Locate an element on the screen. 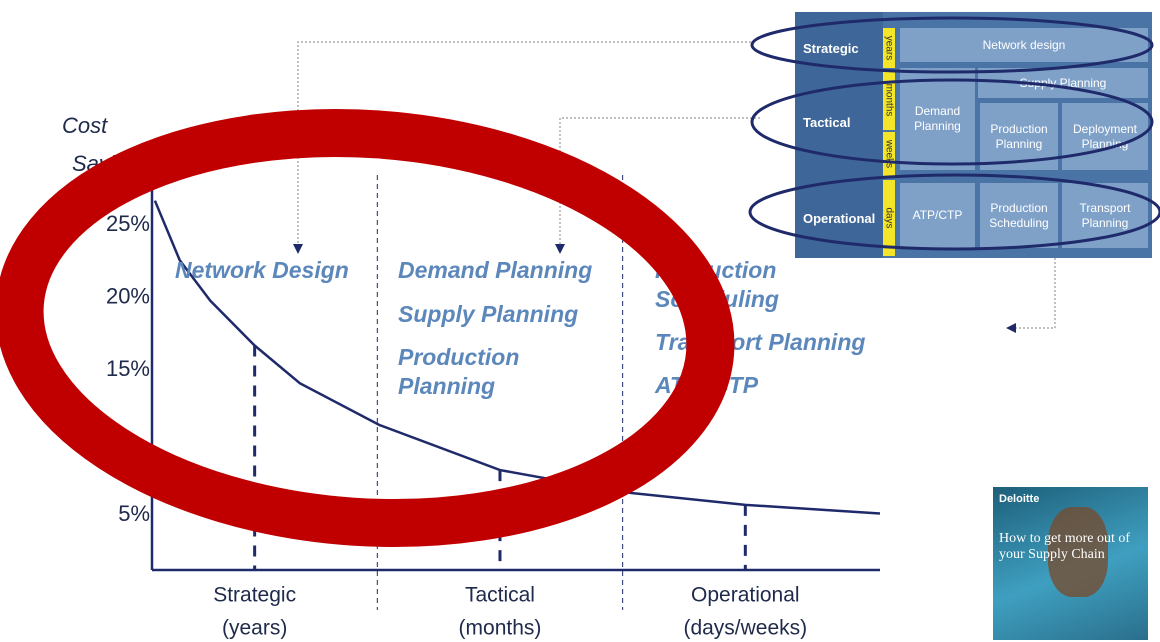 The height and width of the screenshot is (642, 1160). x-category-label: Operational is located at coordinates (745, 595).